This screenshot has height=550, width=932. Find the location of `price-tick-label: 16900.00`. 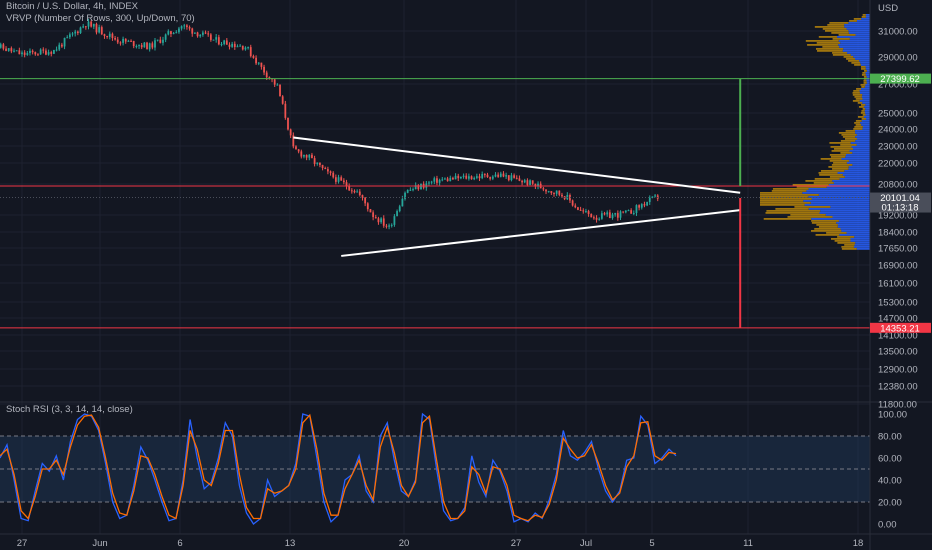

price-tick-label: 16900.00 is located at coordinates (898, 266).